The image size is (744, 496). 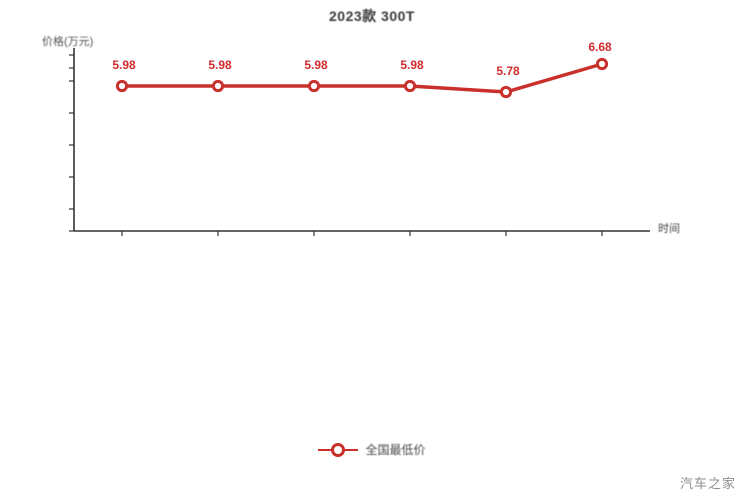 I want to click on chart-title: 2023款 300T, so click(x=372, y=16).